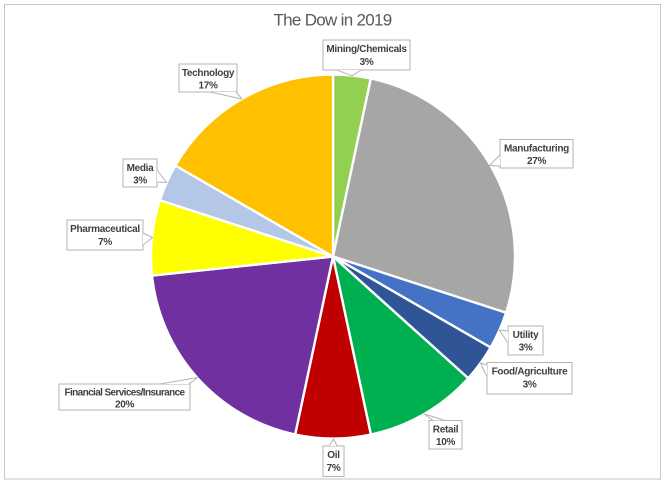 This screenshot has width=668, height=490. What do you see at coordinates (333, 455) in the screenshot?
I see `svg-text: Oil` at bounding box center [333, 455].